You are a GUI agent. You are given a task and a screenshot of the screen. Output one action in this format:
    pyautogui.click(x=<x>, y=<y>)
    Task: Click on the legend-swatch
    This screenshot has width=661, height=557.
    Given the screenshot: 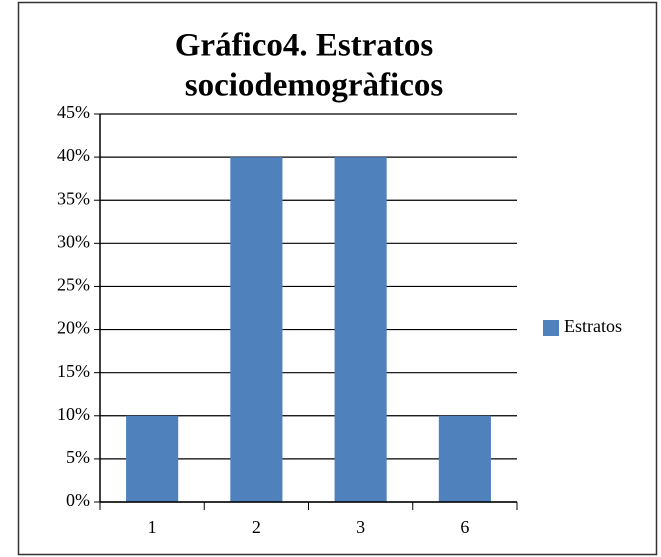 What is the action you would take?
    pyautogui.click(x=551, y=328)
    